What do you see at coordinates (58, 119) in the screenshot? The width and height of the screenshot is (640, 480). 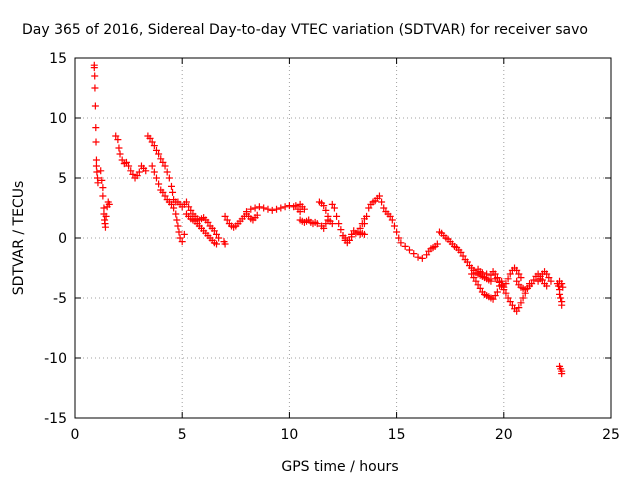 I see `y-tick-label: 10` at bounding box center [58, 119].